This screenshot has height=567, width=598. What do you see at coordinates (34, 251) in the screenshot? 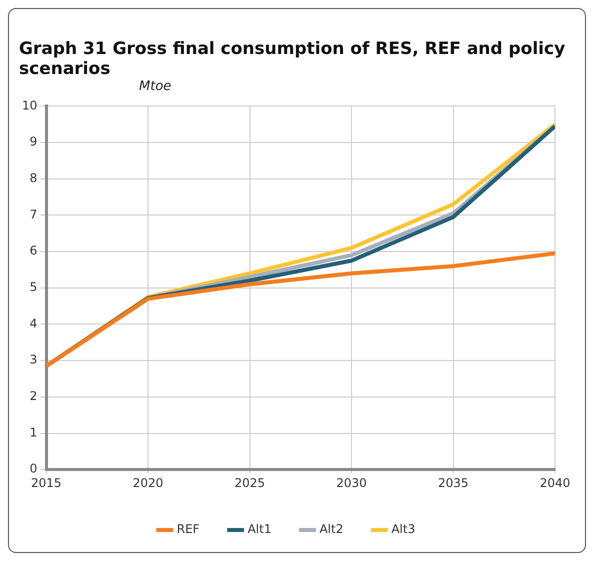
I see `y-tick-label: 6` at bounding box center [34, 251].